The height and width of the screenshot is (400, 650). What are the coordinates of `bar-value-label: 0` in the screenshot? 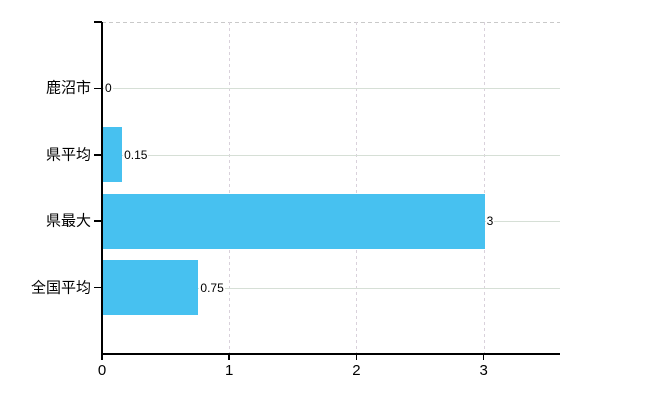 It's located at (108, 88).